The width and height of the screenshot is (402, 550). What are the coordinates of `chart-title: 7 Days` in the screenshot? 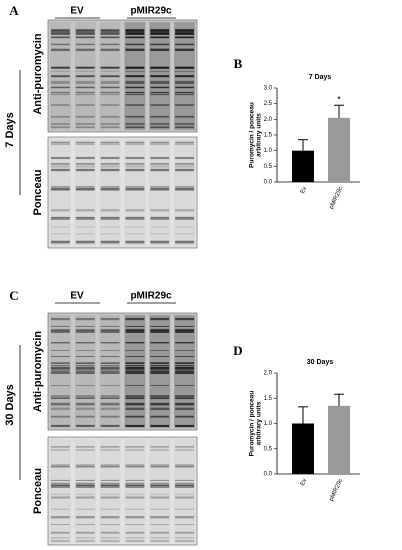 It's located at (320, 77).